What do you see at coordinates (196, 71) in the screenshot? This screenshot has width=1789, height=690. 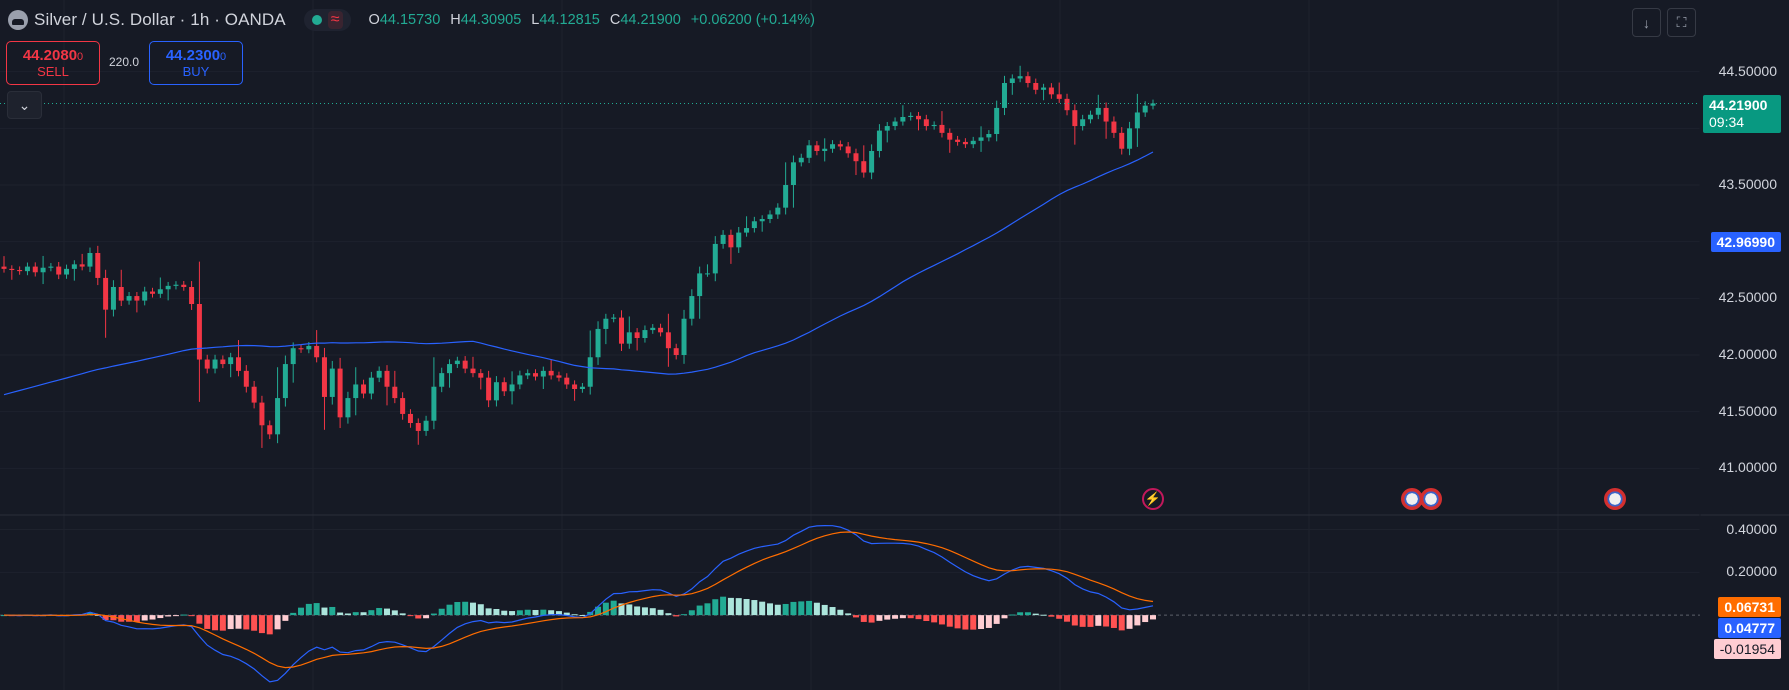 I see `buy-label: BUY` at bounding box center [196, 71].